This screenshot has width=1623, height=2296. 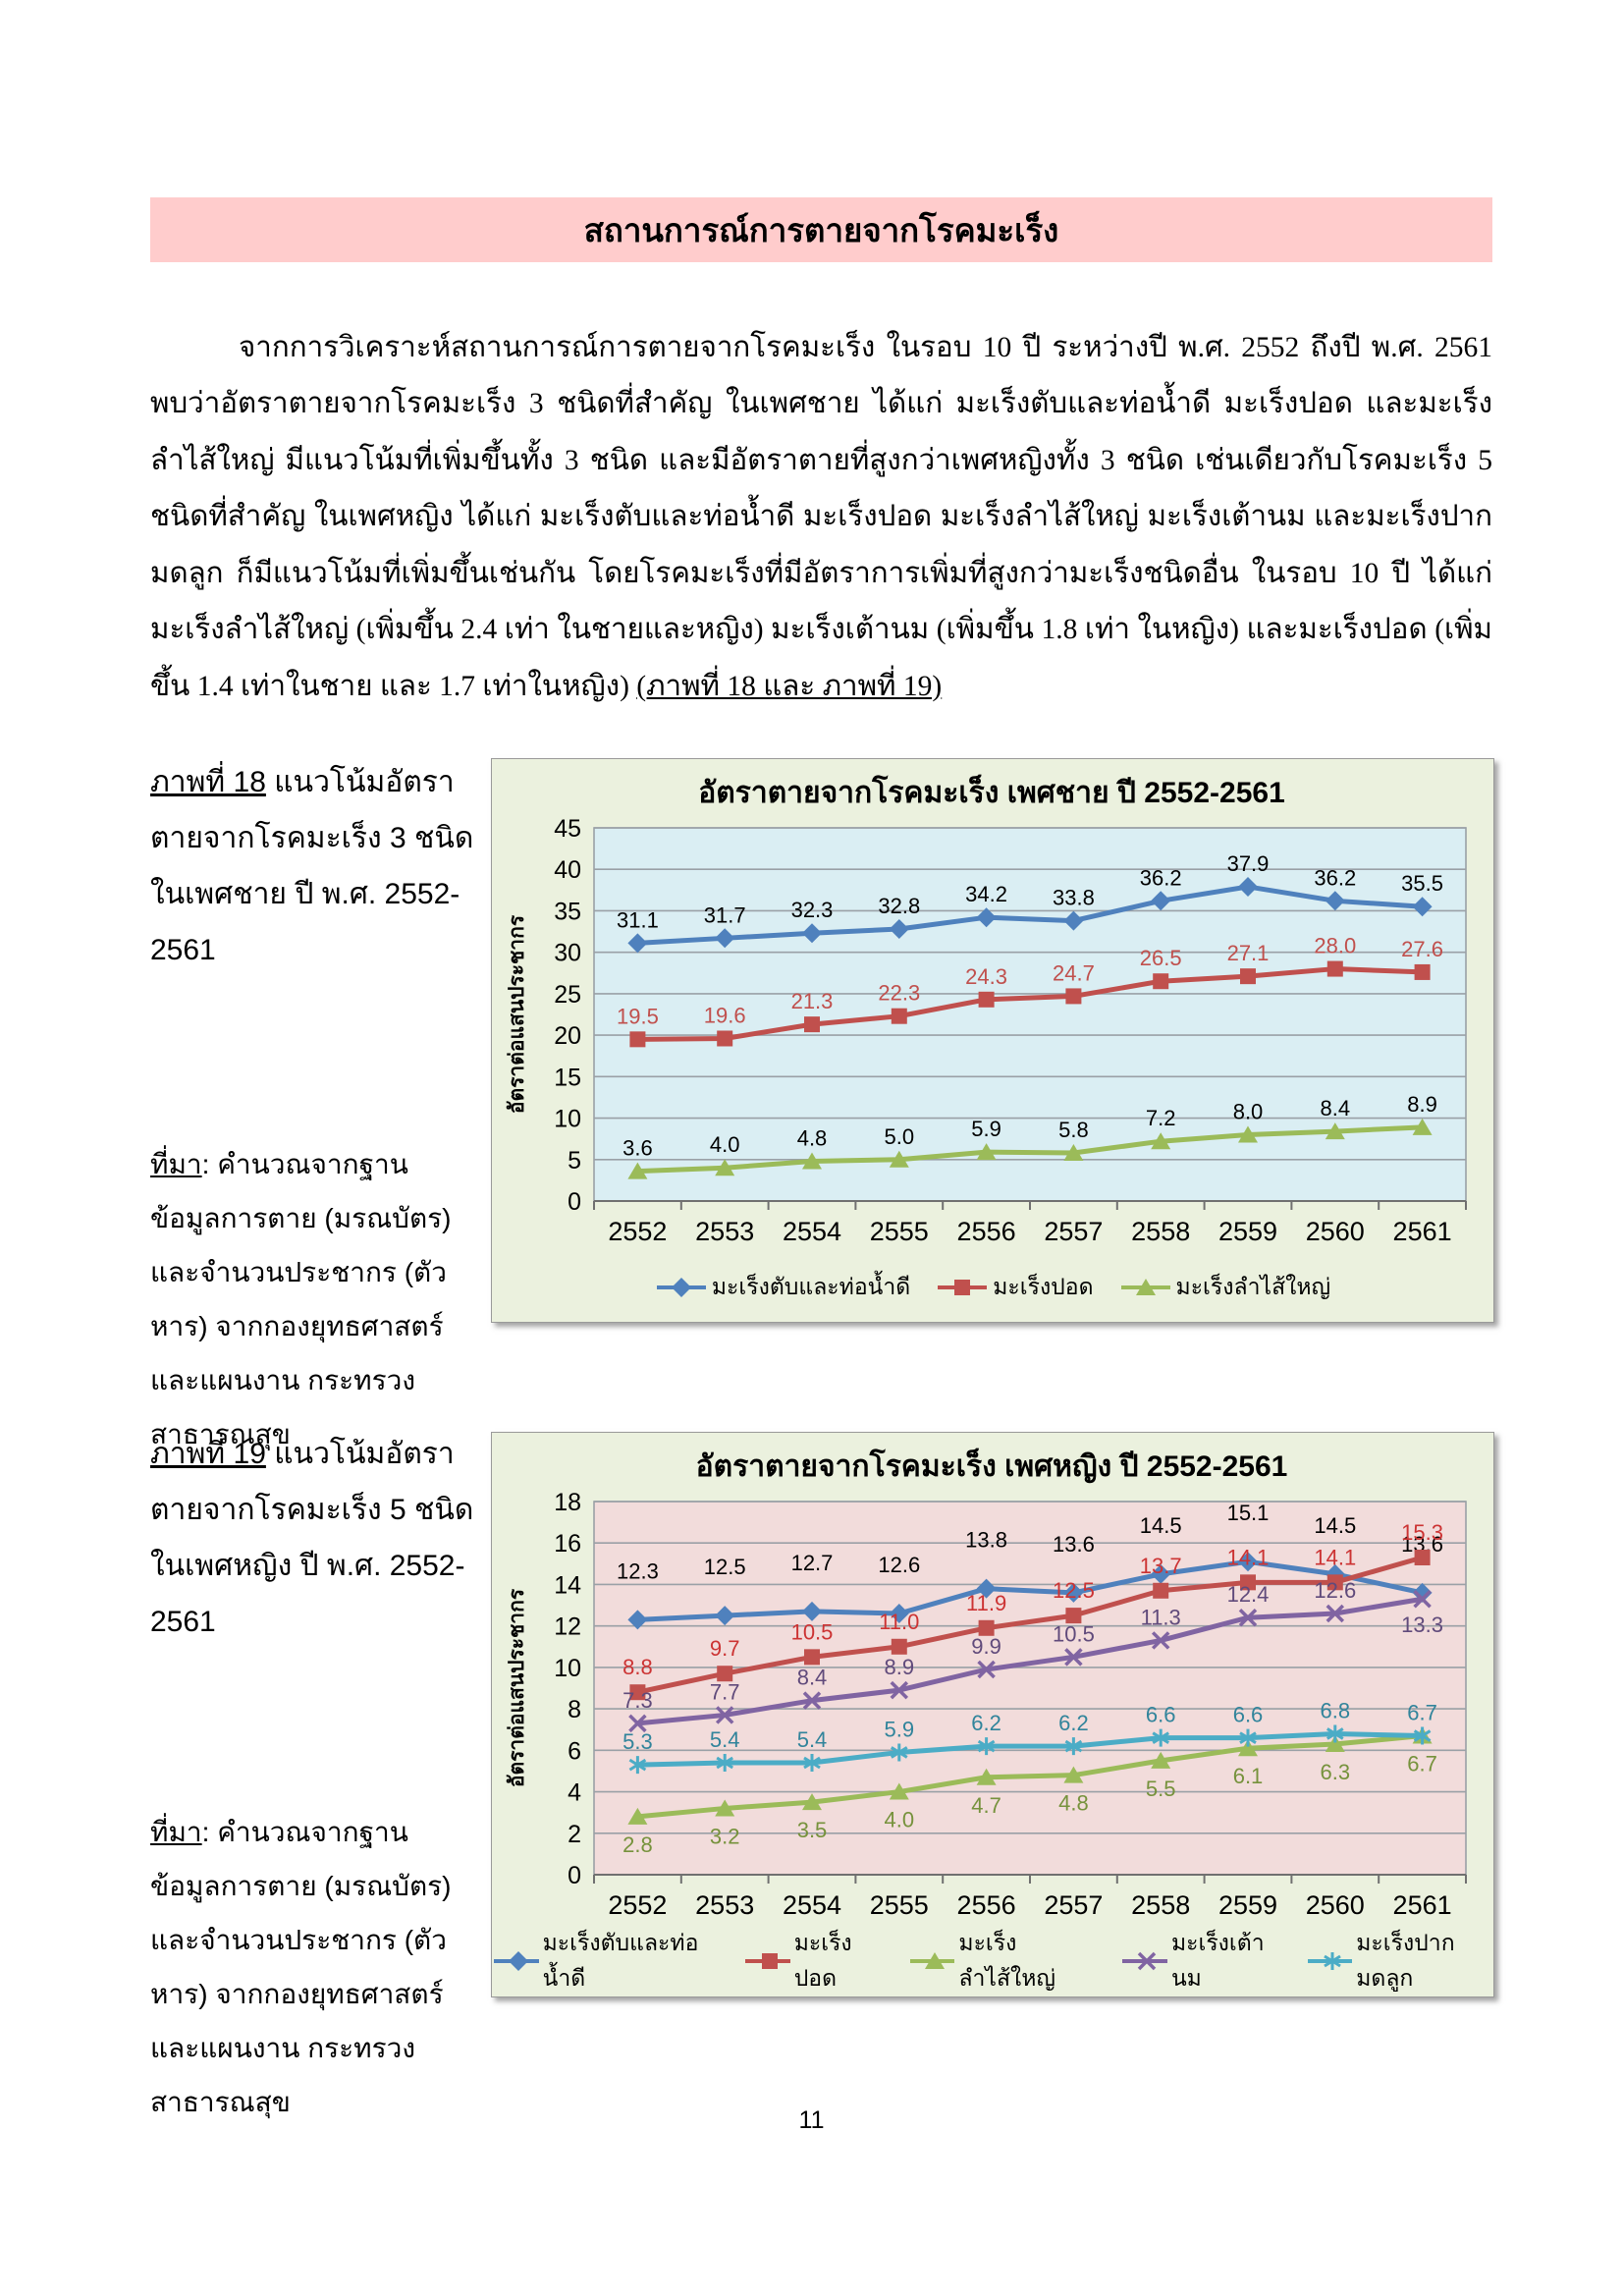 What do you see at coordinates (568, 1036) in the screenshot?
I see `svg-text: 20` at bounding box center [568, 1036].